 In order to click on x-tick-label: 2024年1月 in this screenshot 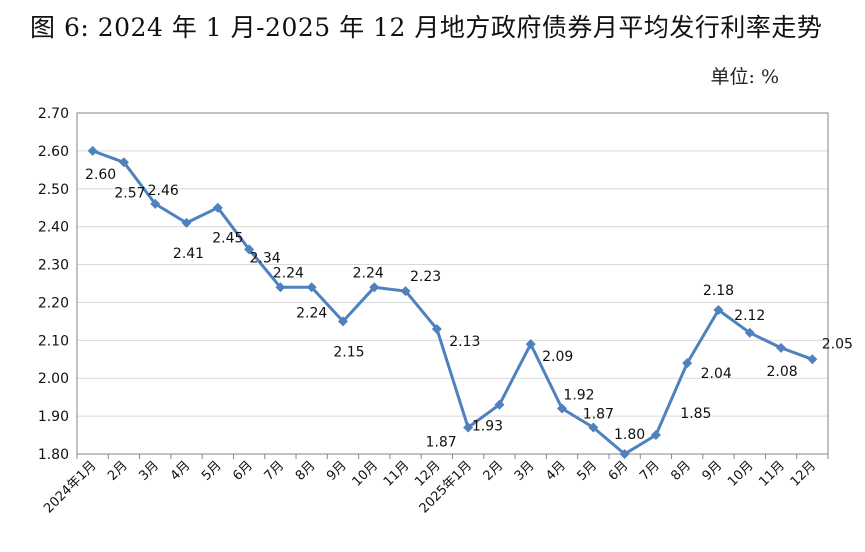, I will do `click(70, 487)`.